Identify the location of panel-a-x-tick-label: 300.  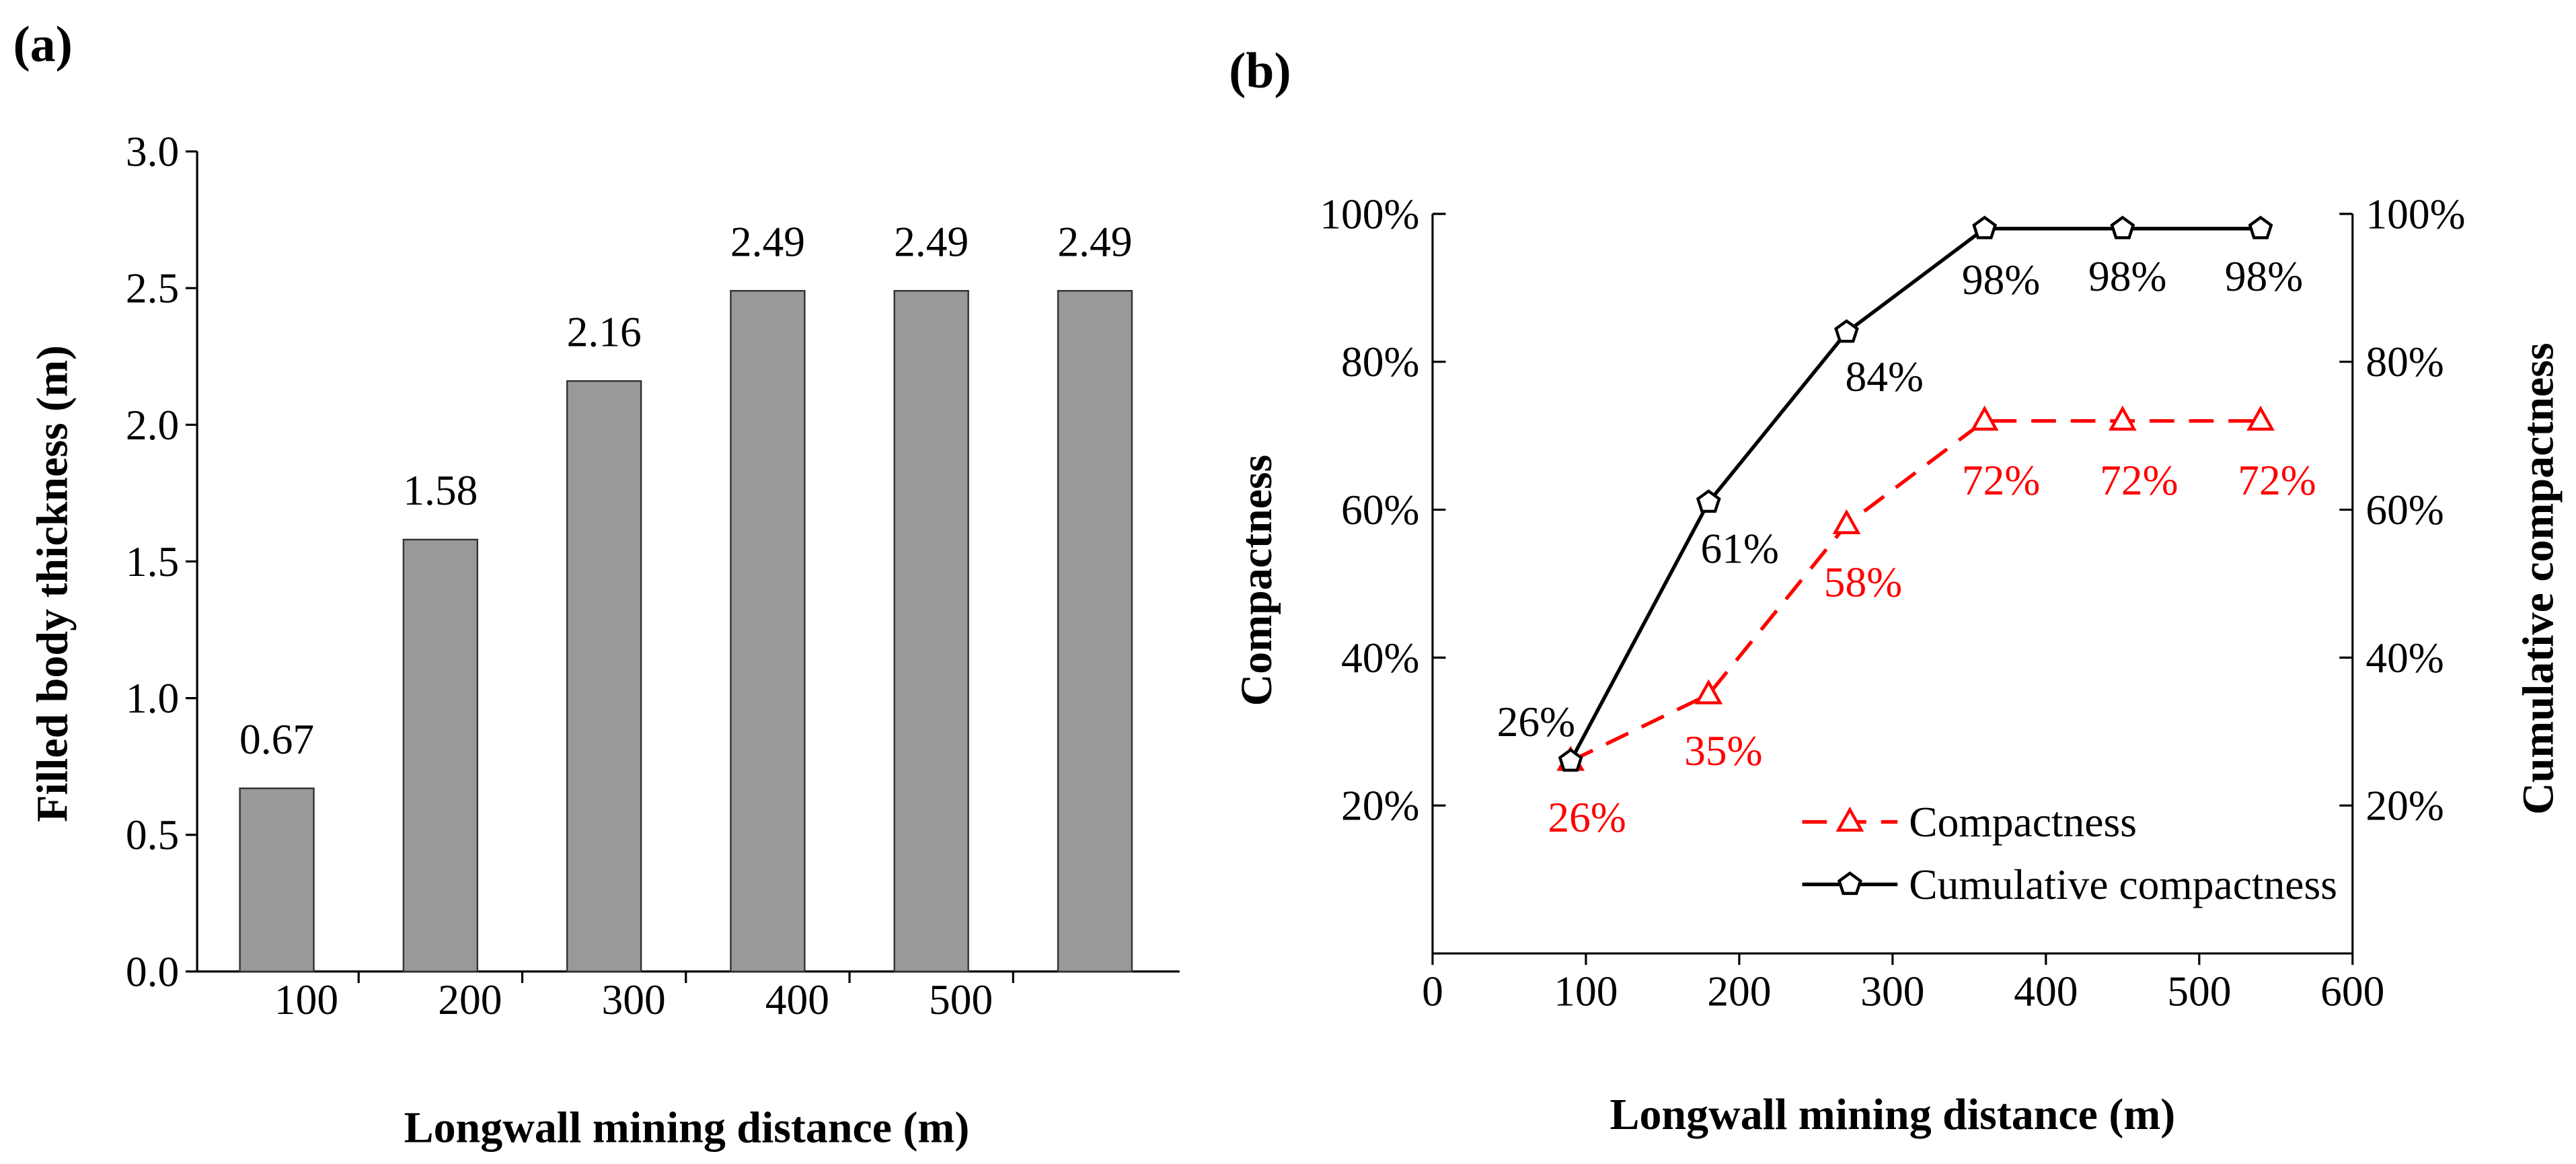
(633, 999).